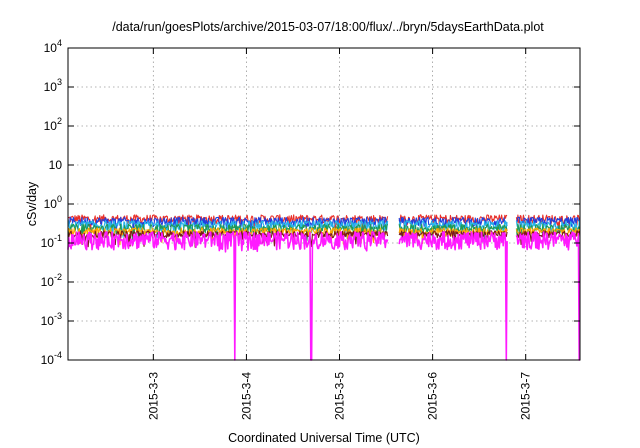 The height and width of the screenshot is (448, 640). What do you see at coordinates (53, 46) in the screenshot?
I see `y-tick-label: 10⁴` at bounding box center [53, 46].